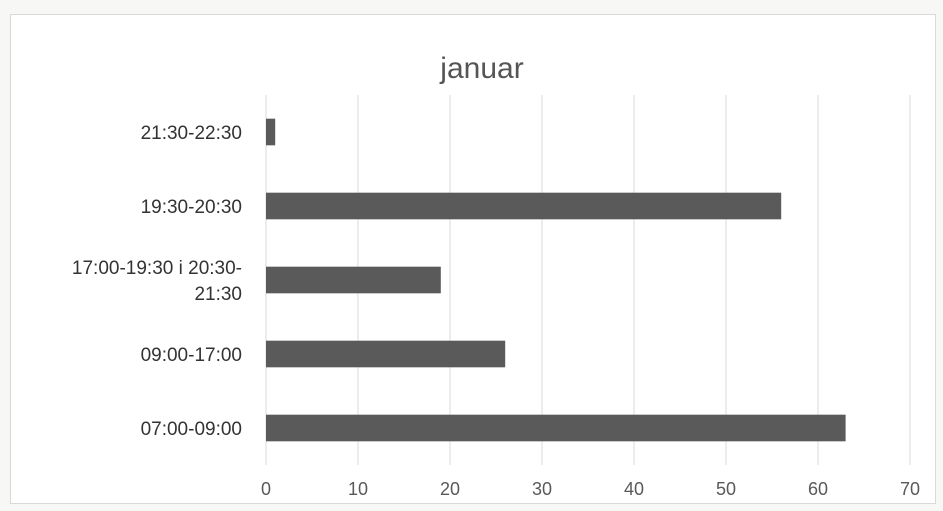  What do you see at coordinates (218, 294) in the screenshot?
I see `category-label: 21:30` at bounding box center [218, 294].